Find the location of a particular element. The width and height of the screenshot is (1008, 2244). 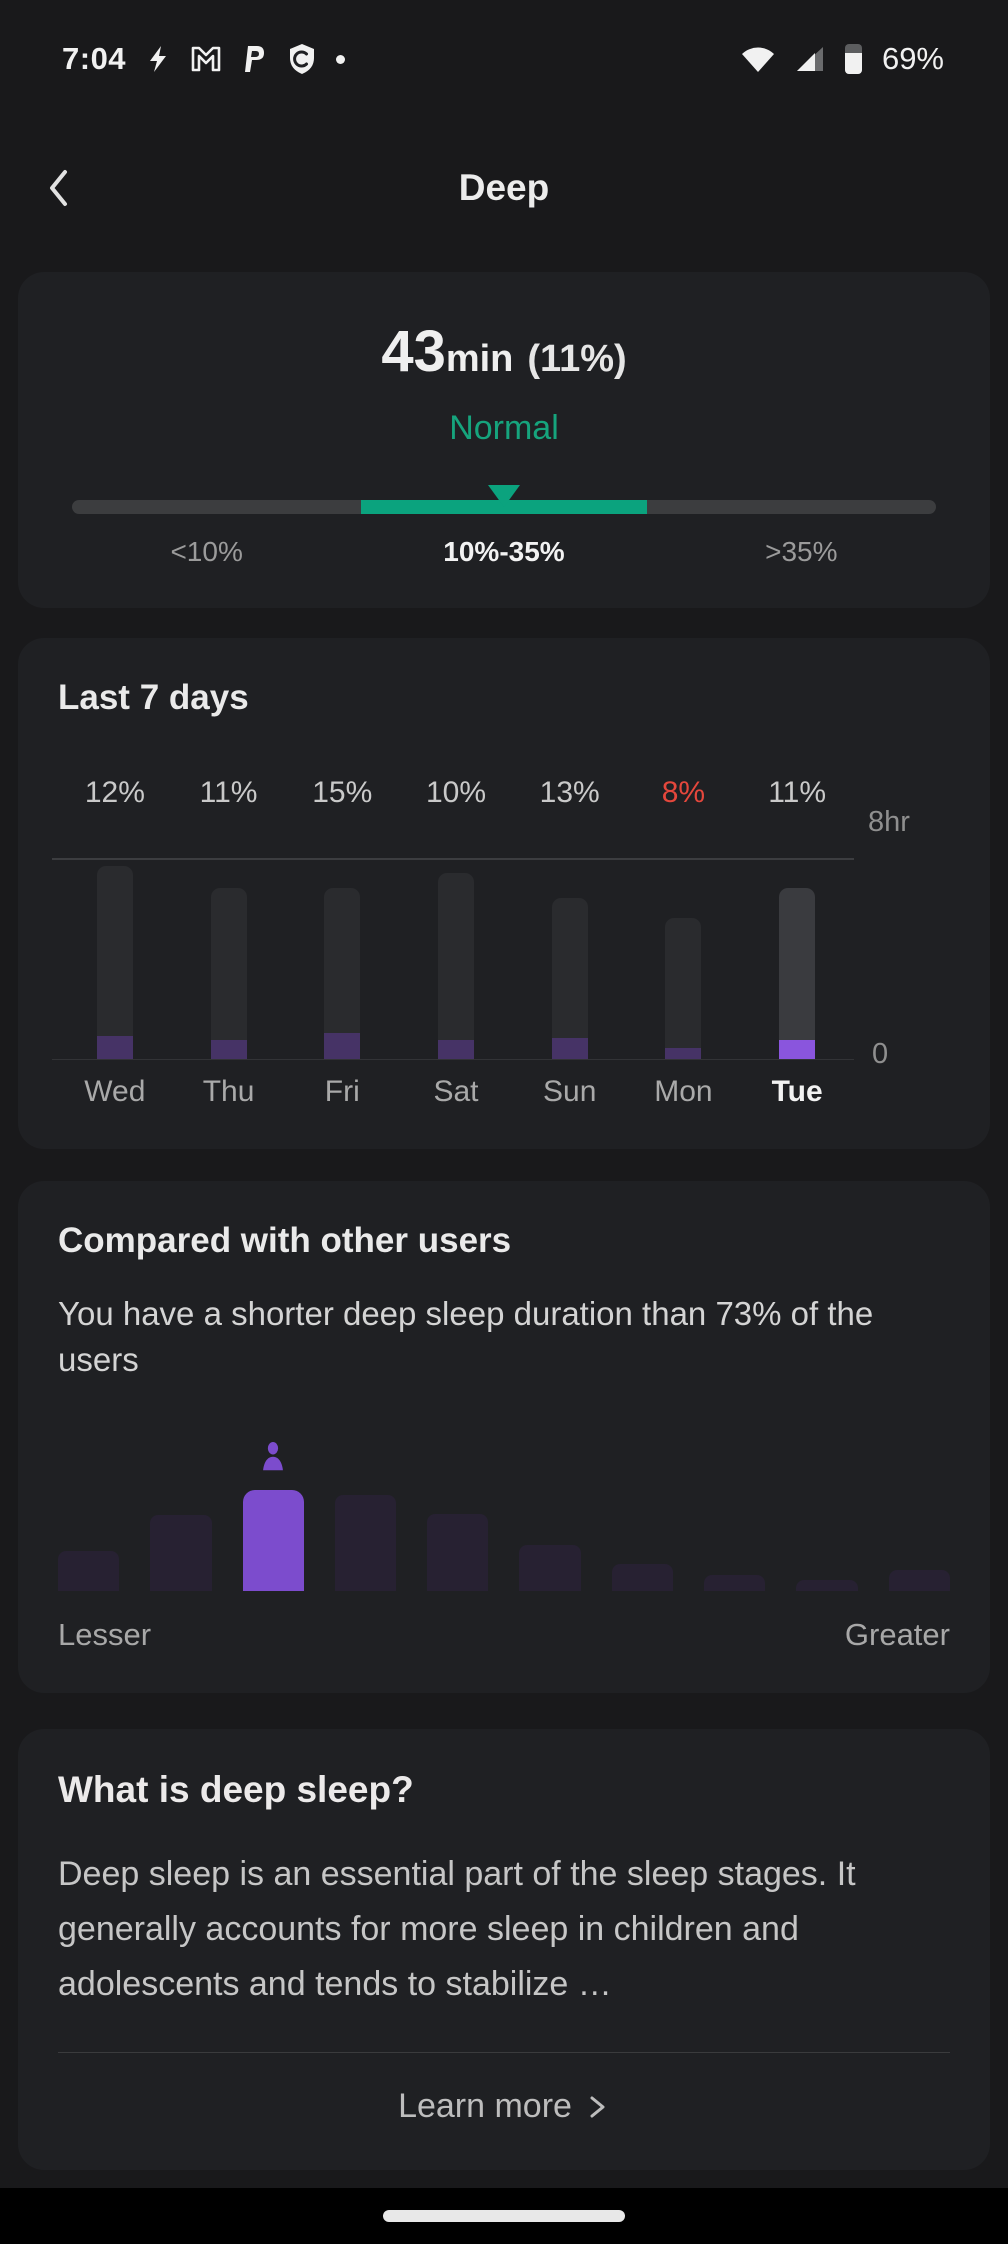

deep-percent-label: 13% is located at coordinates (569, 792).